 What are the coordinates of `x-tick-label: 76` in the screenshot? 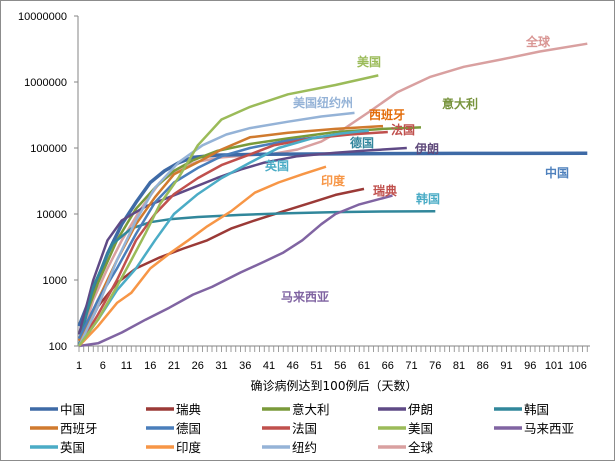 It's located at (435, 366).